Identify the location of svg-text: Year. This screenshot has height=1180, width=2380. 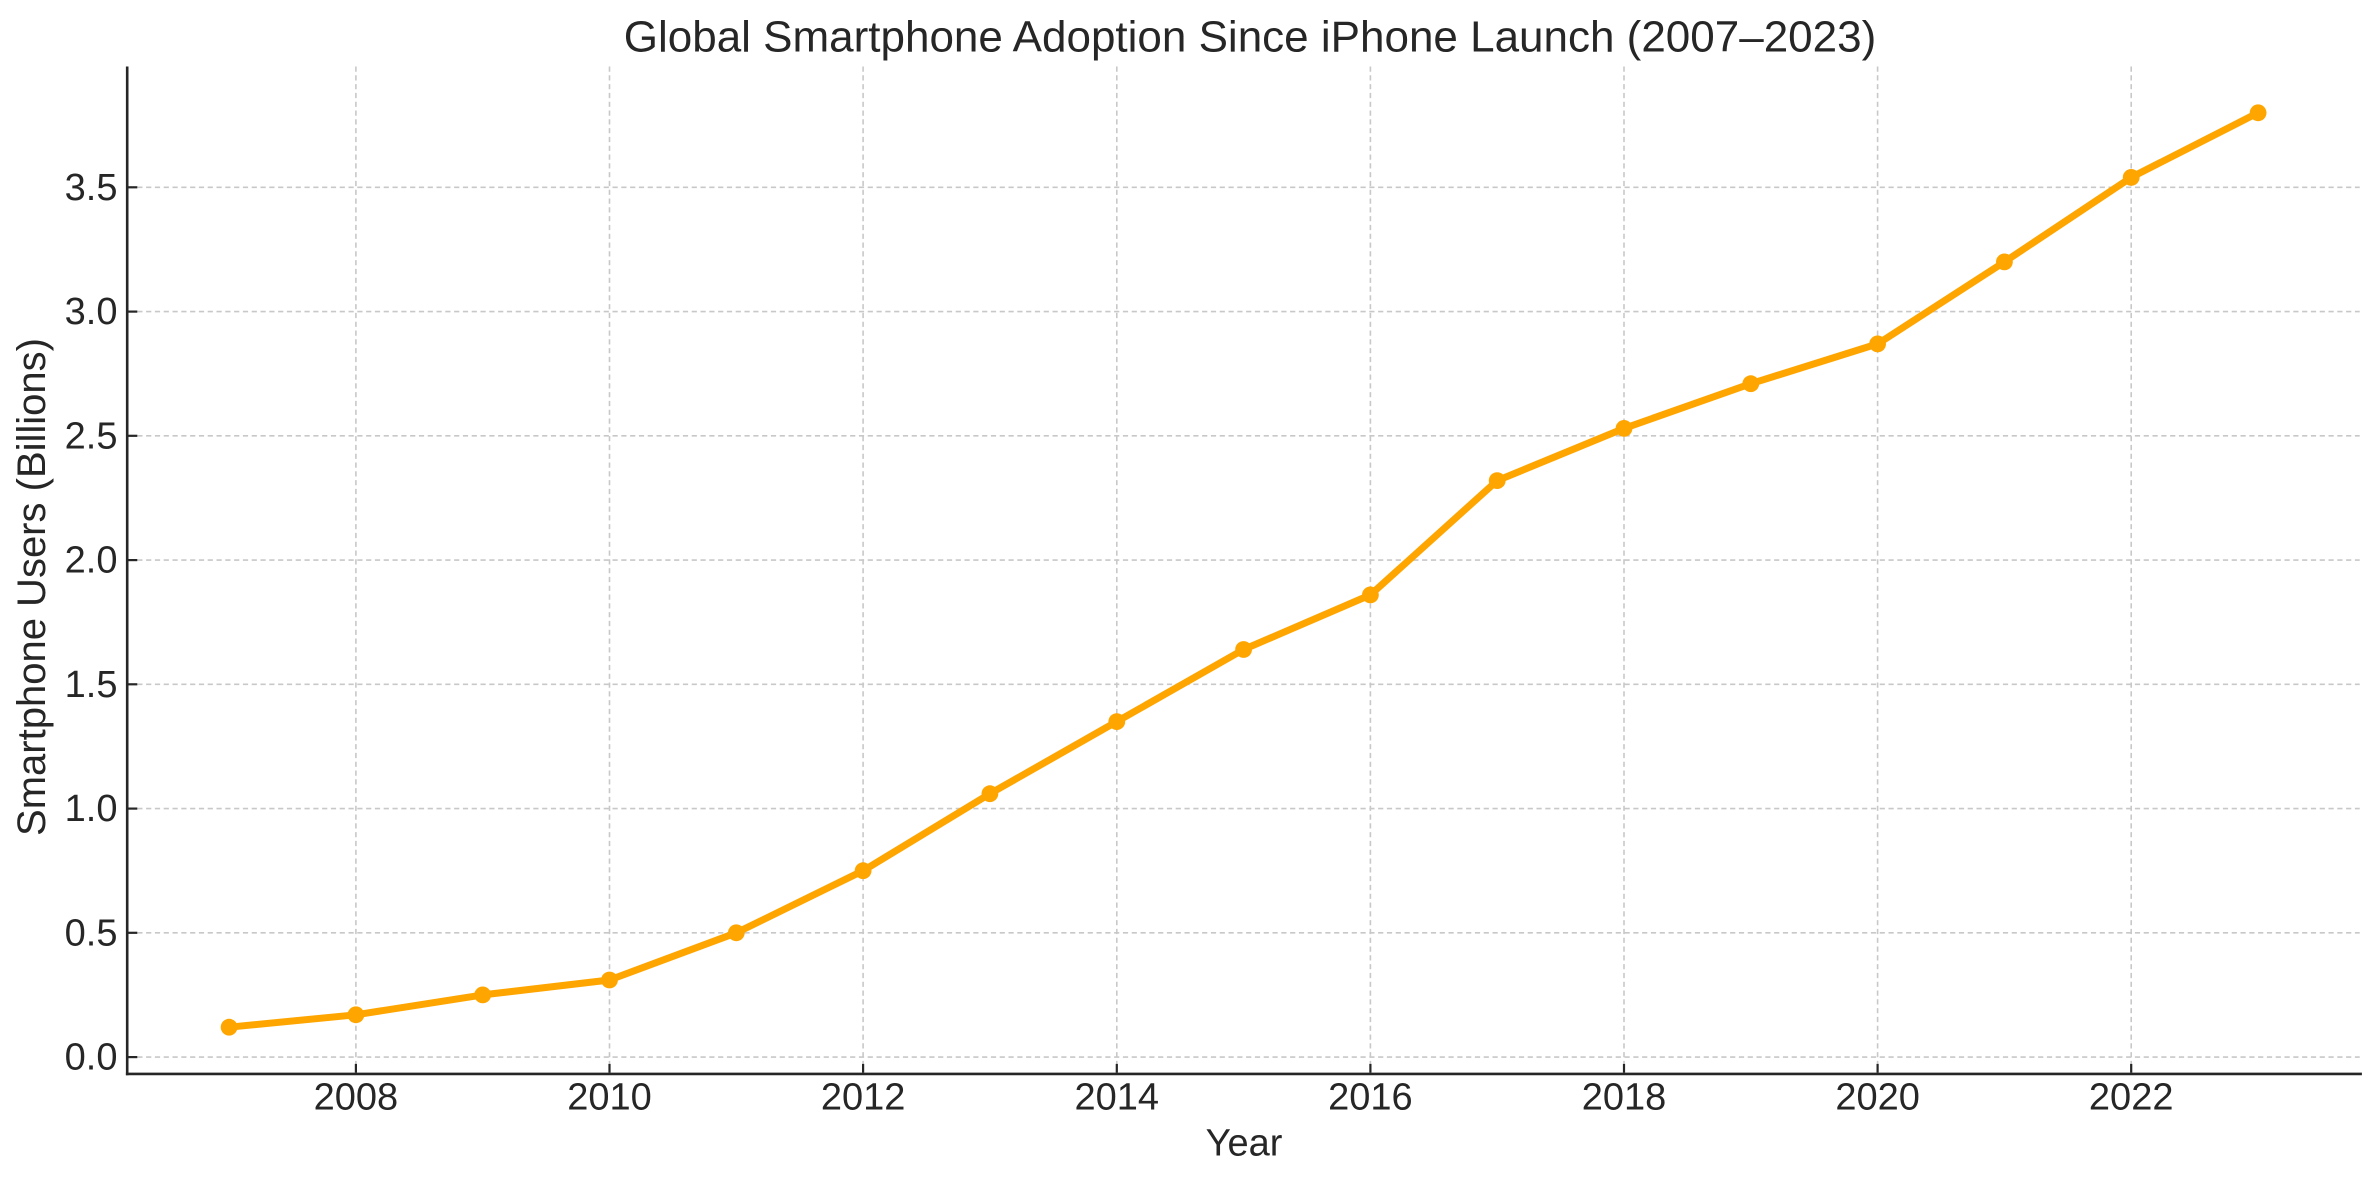
(1244, 1144).